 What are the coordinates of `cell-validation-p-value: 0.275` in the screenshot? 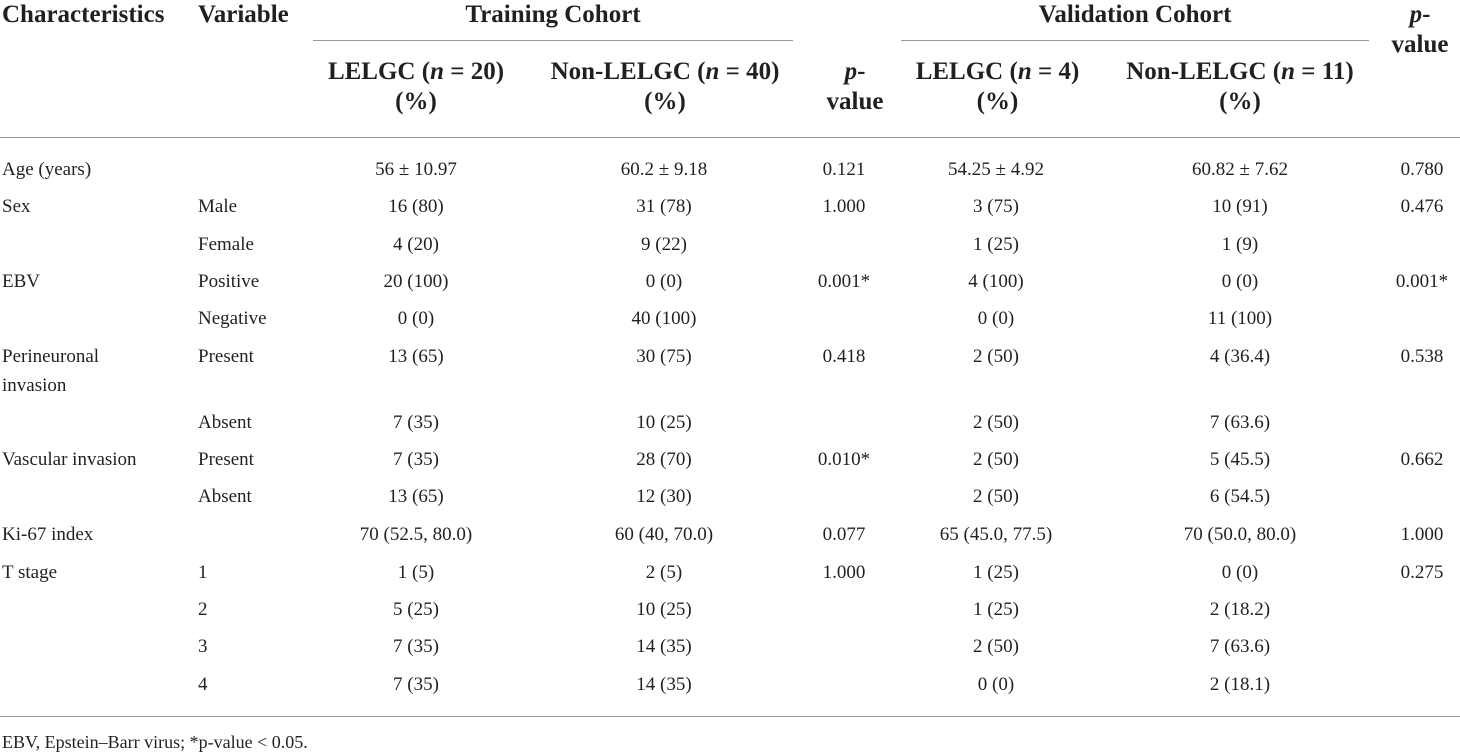 It's located at (1422, 572).